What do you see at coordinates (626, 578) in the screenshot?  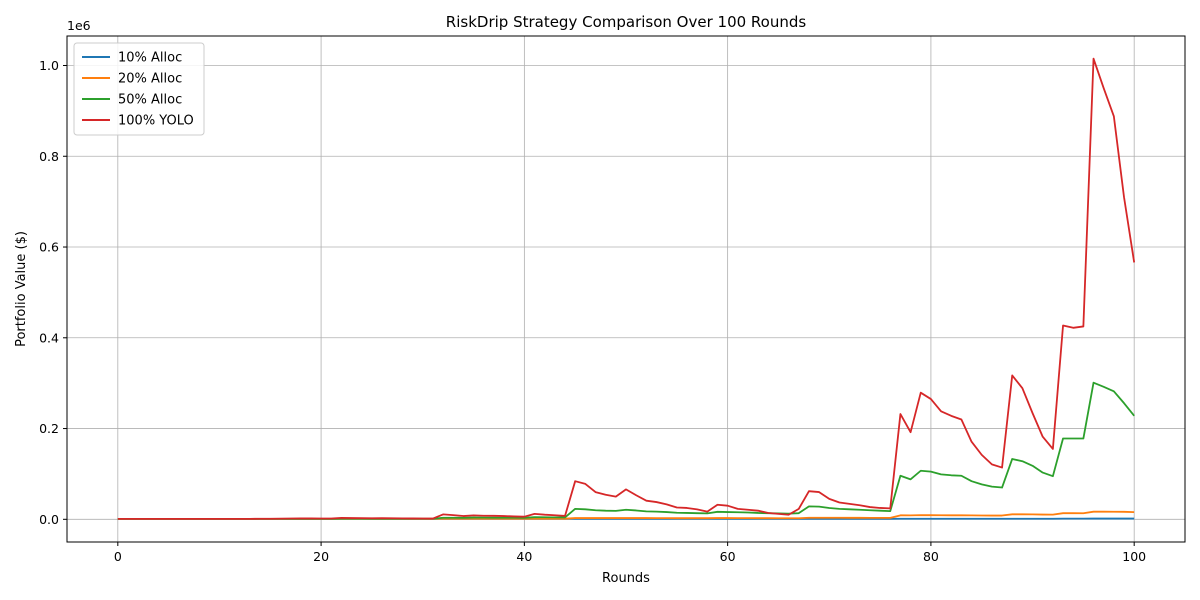 I see `x-axis-label: Rounds` at bounding box center [626, 578].